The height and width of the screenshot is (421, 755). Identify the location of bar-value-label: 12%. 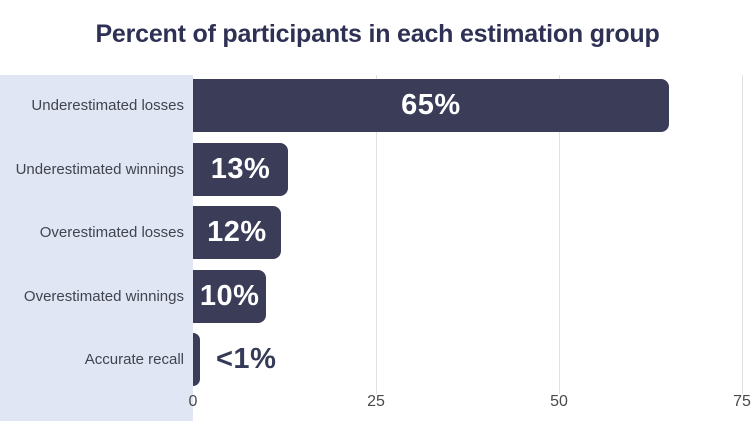
(237, 232).